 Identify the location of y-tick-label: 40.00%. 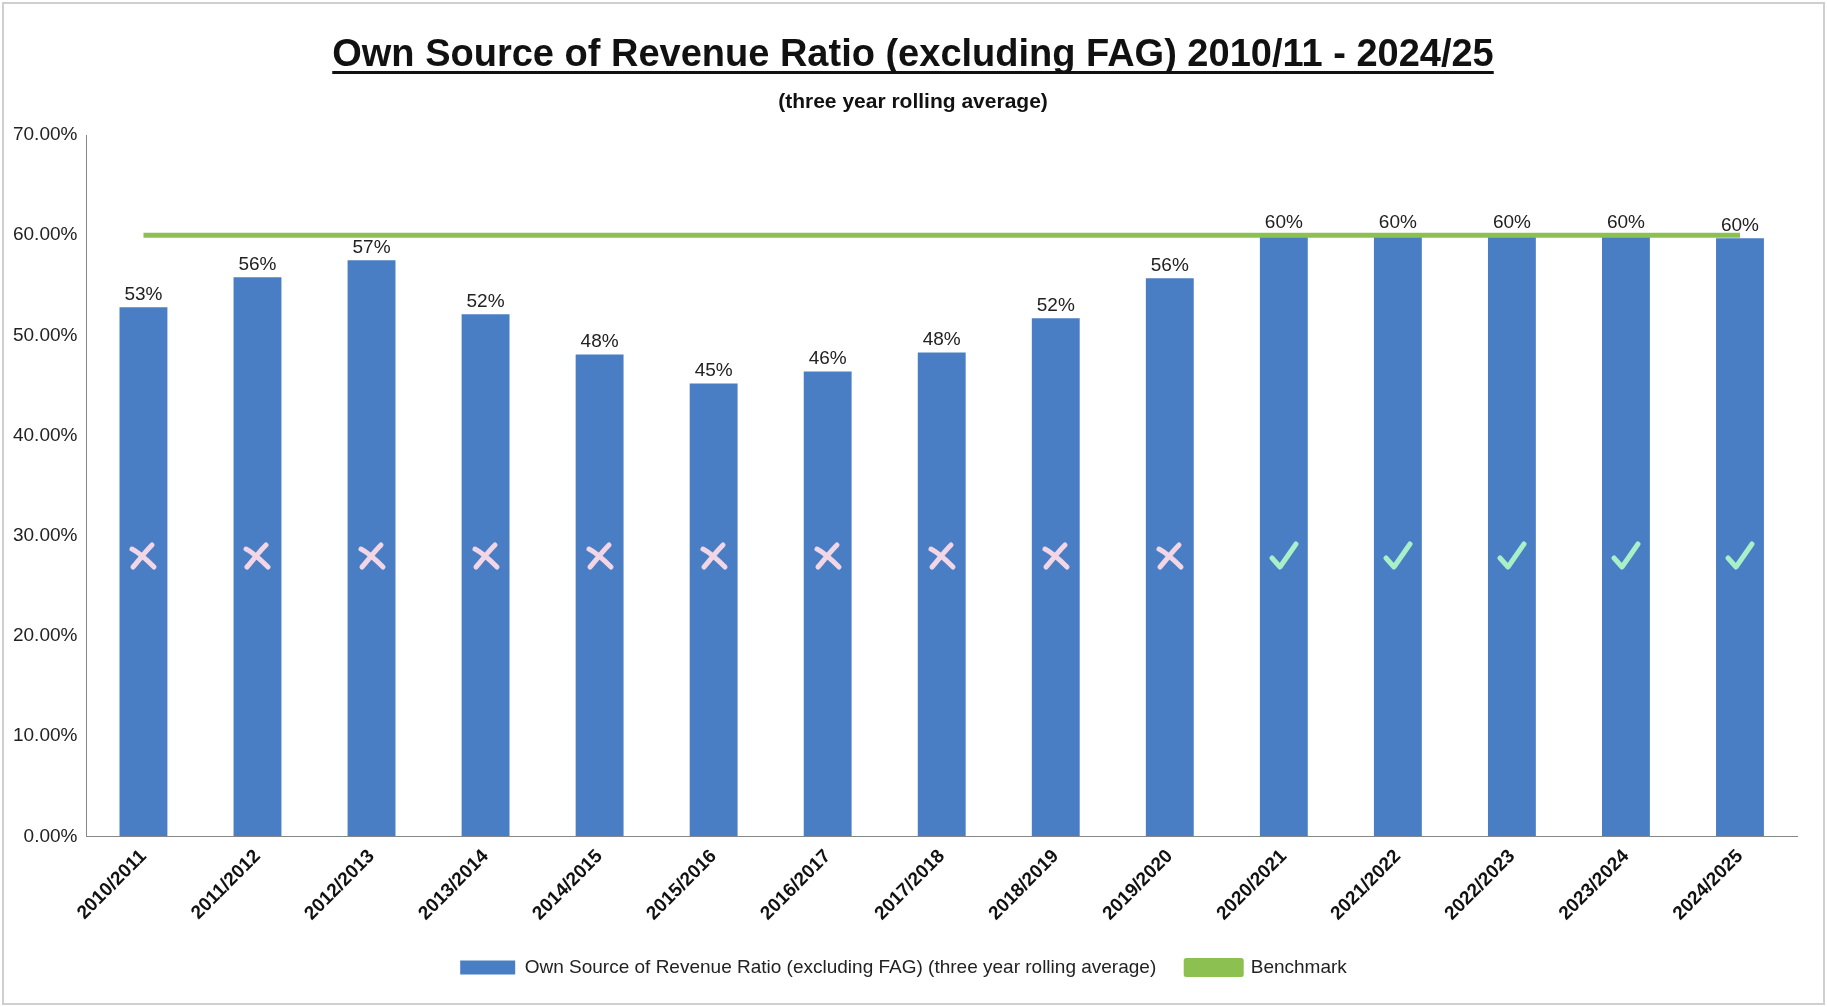
(45, 434).